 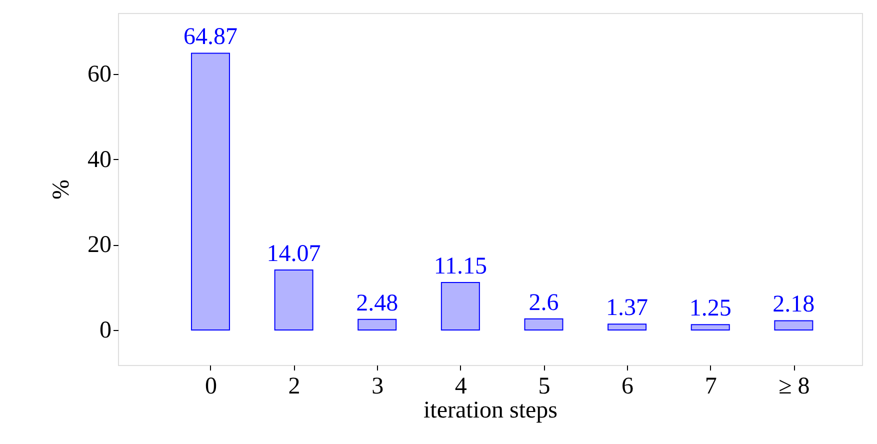 I want to click on data-label: 2.6, so click(x=543, y=303).